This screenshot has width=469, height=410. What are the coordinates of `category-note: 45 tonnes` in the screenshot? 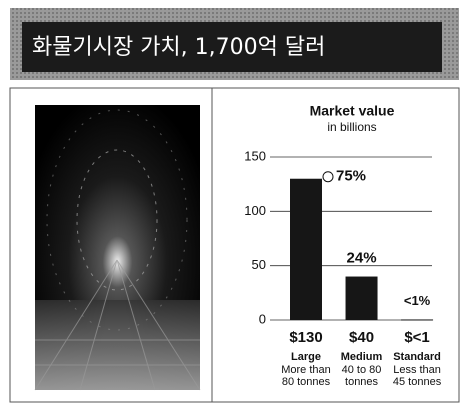 It's located at (417, 382).